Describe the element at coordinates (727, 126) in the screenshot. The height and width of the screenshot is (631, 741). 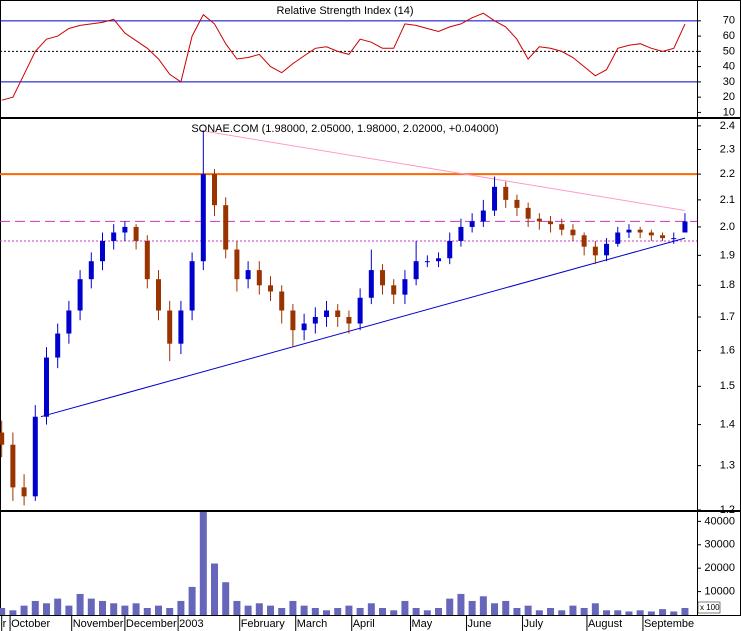
I see `y-tick-label: 2.4` at that location.